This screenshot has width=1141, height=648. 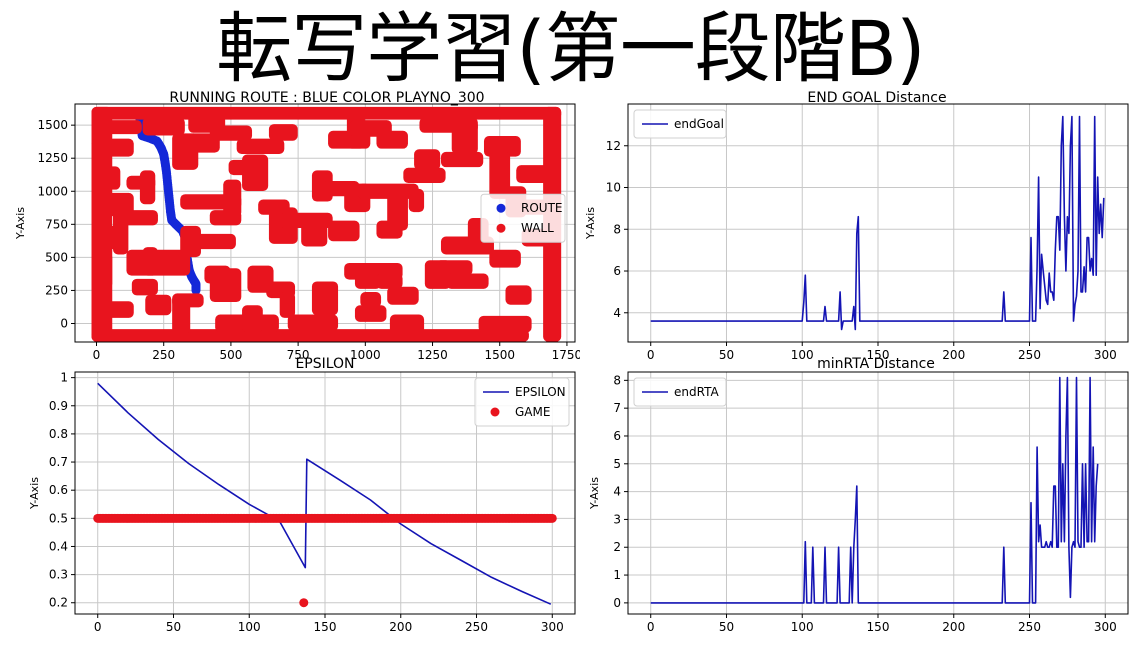 What do you see at coordinates (58, 575) in the screenshot?
I see `y-tick-label: 0.3` at bounding box center [58, 575].